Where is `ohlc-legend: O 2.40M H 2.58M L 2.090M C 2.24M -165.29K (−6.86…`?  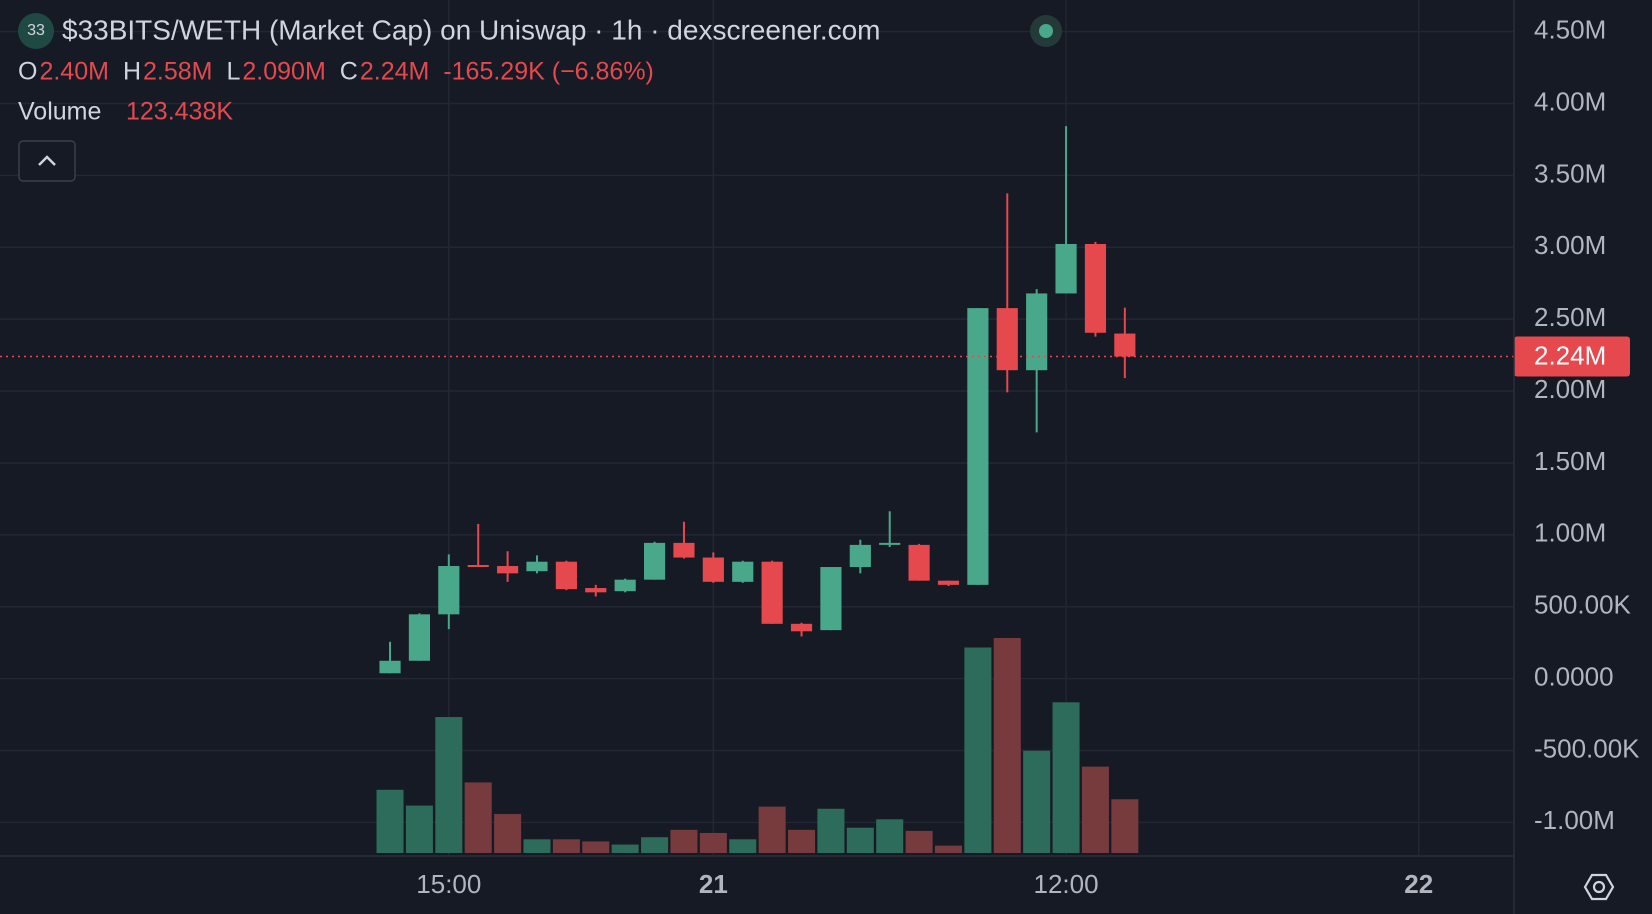 ohlc-legend: O 2.40M H 2.58M L 2.090M C 2.24M -165.29K (−6.86… is located at coordinates (336, 72).